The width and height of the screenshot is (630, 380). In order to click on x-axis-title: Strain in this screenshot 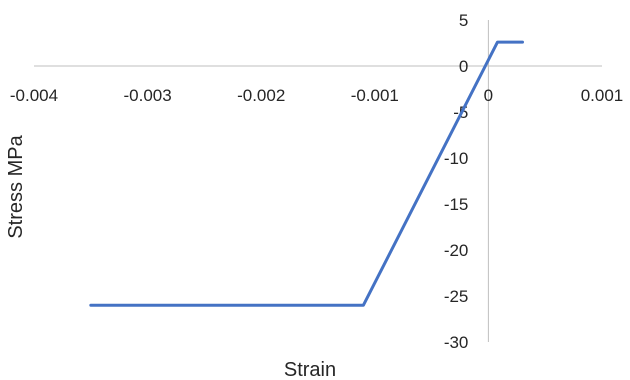, I will do `click(310, 369)`.